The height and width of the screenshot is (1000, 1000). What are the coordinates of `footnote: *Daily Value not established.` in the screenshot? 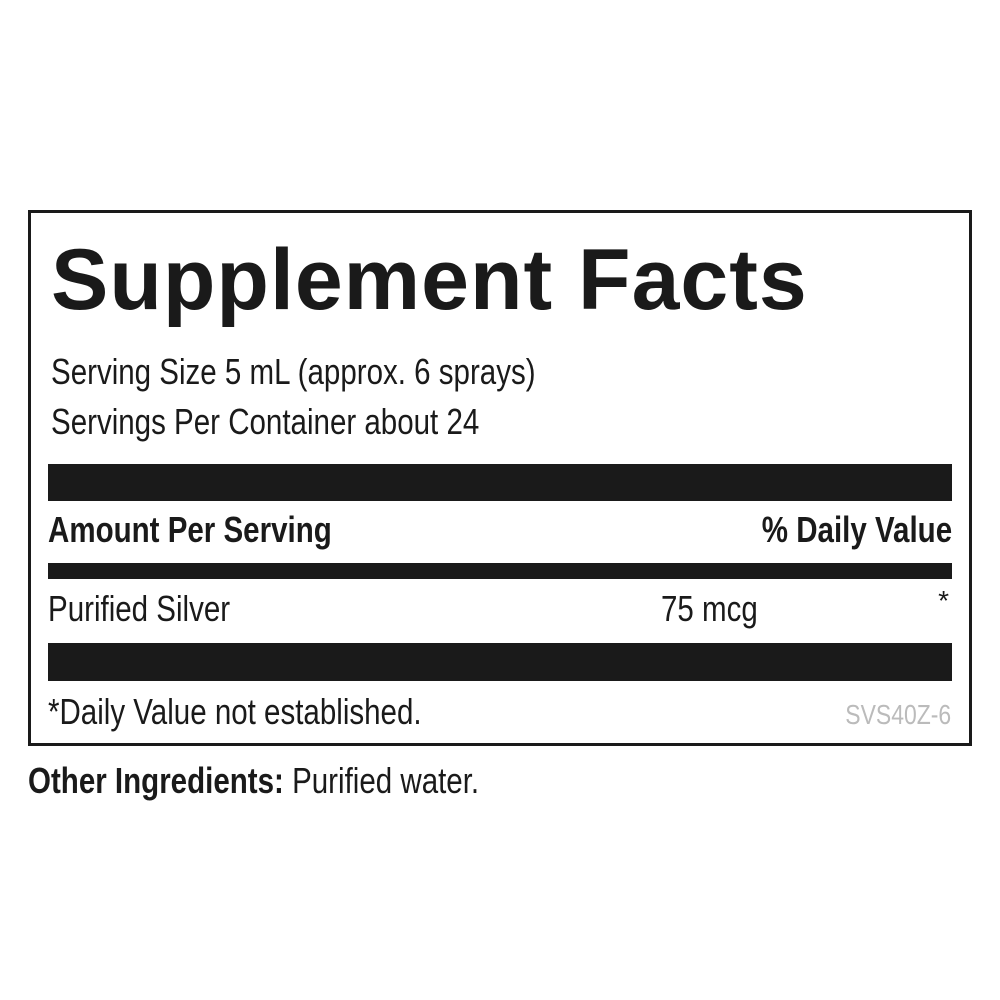 It's located at (235, 711).